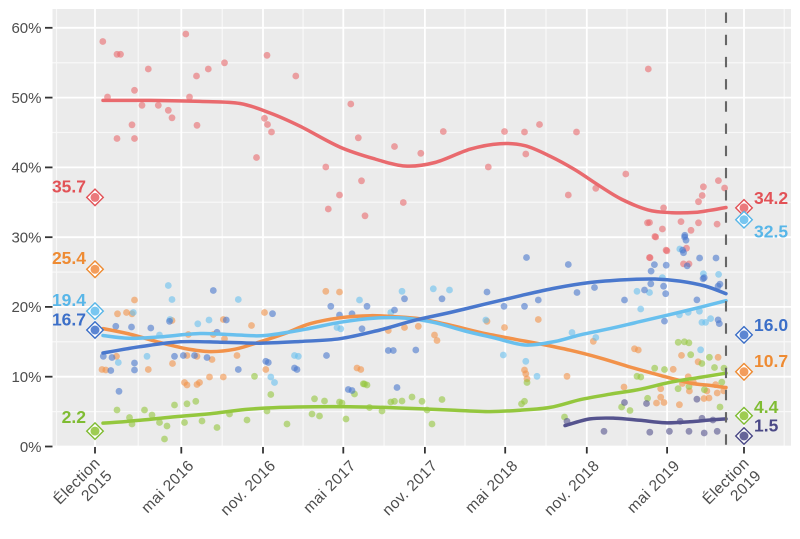  I want to click on svg-text: 19.4, so click(69, 300).